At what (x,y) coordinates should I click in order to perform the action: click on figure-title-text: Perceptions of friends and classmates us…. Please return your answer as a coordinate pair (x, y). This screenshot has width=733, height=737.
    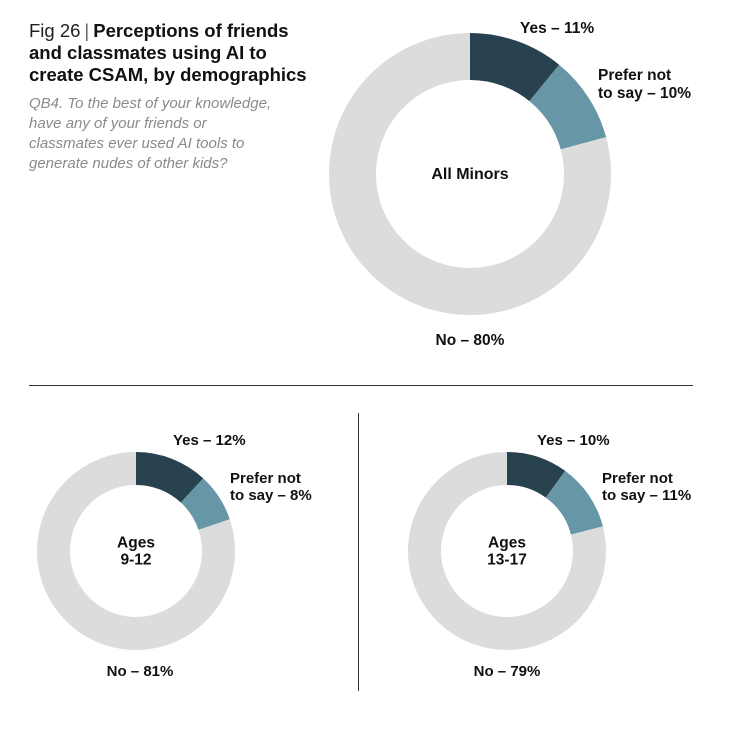
    Looking at the image, I should click on (168, 52).